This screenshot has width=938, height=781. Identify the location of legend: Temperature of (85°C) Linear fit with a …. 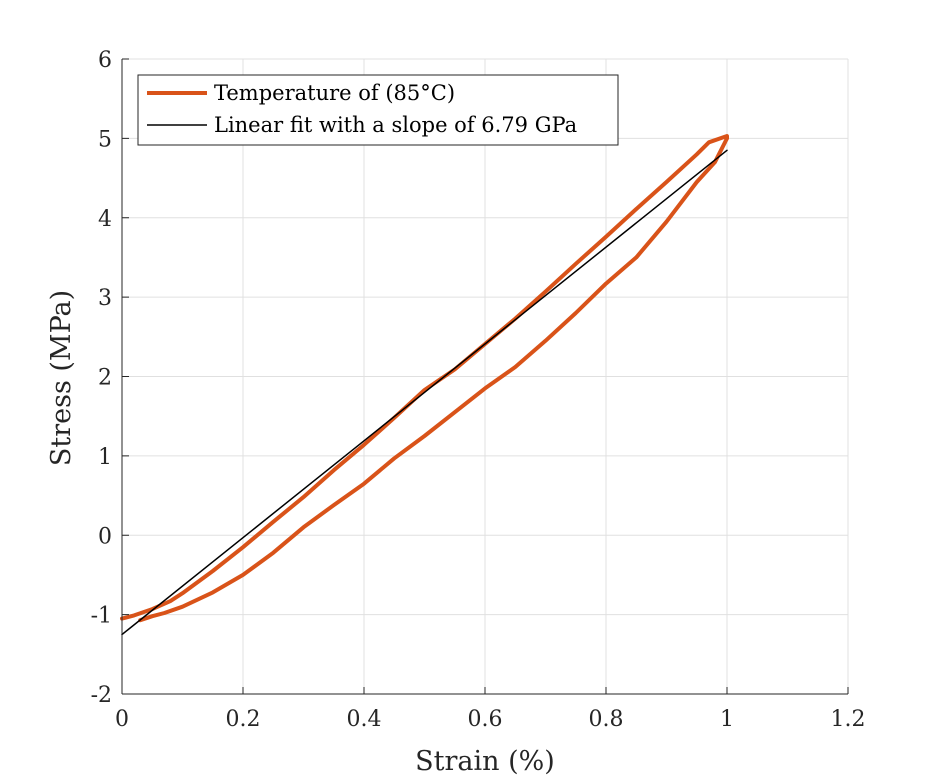
(378, 110).